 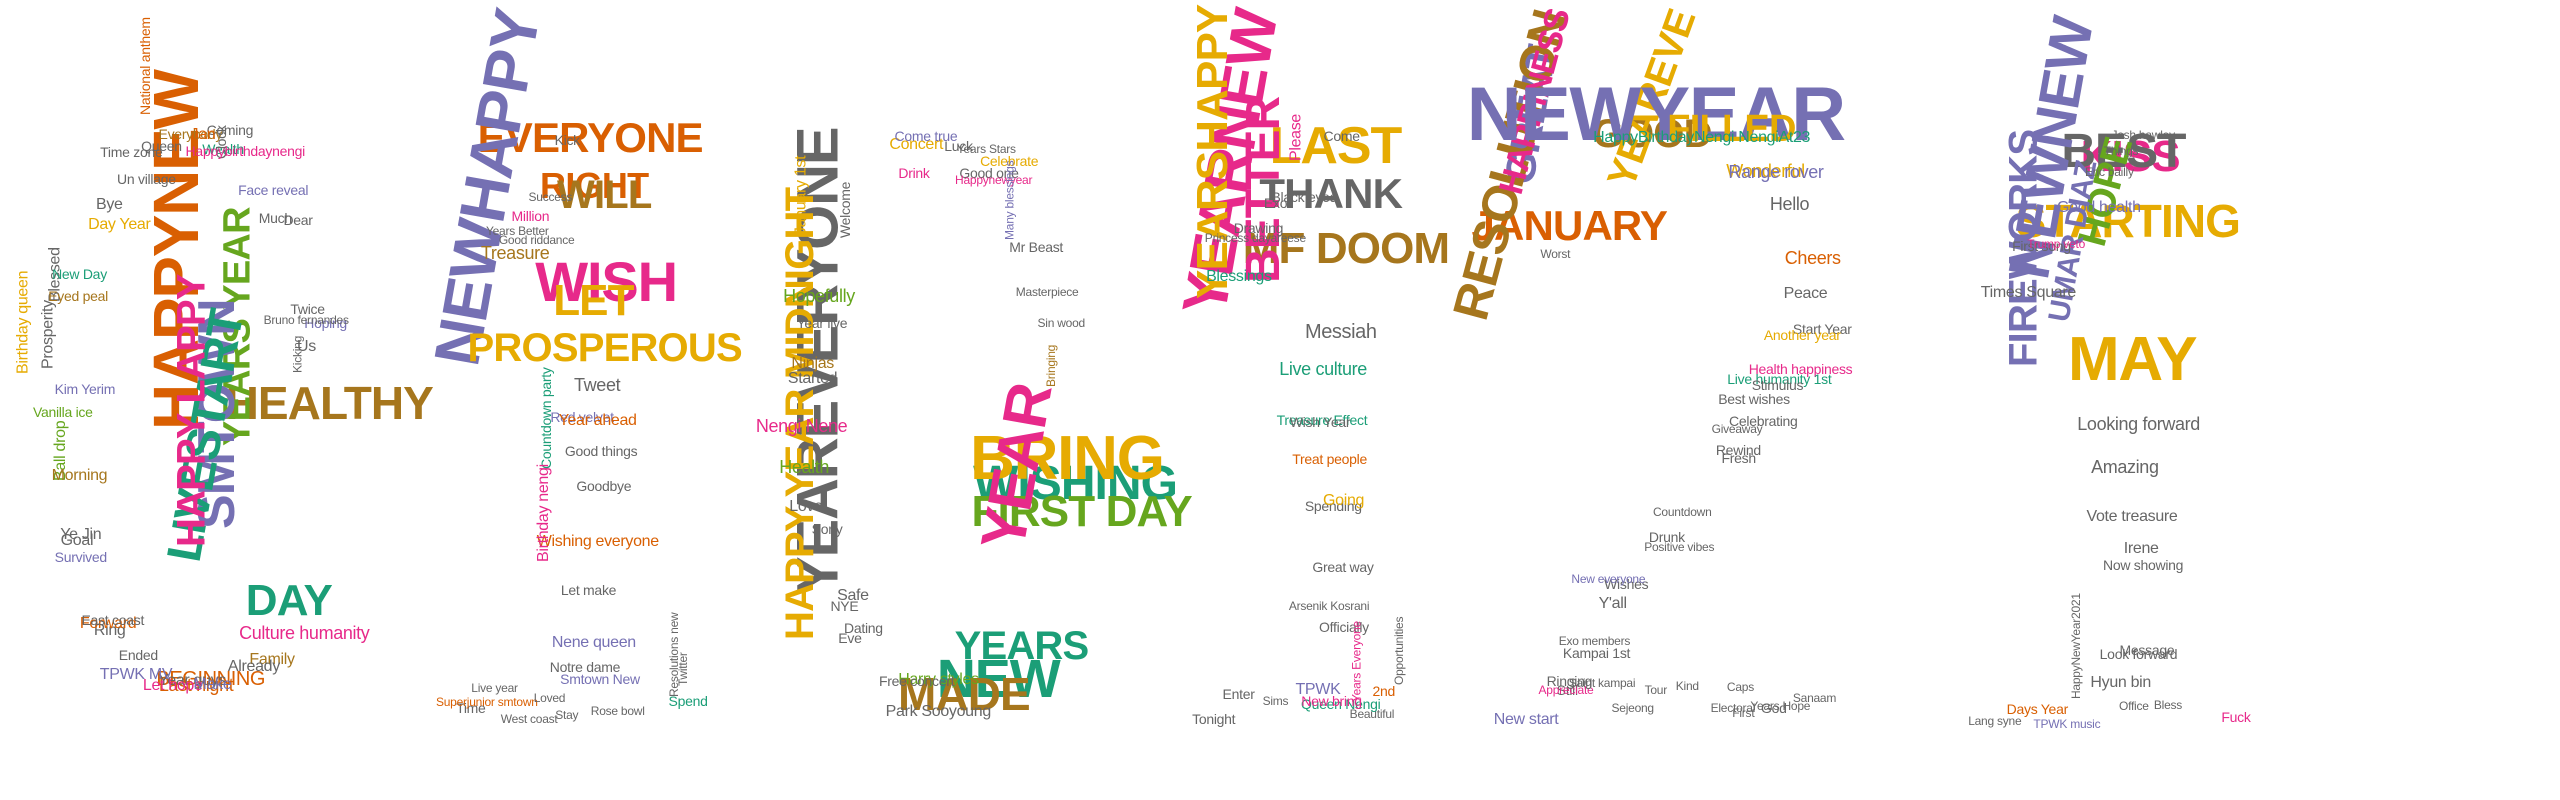 What do you see at coordinates (2130, 156) in the screenshot?
I see `cloud-word: KISS` at bounding box center [2130, 156].